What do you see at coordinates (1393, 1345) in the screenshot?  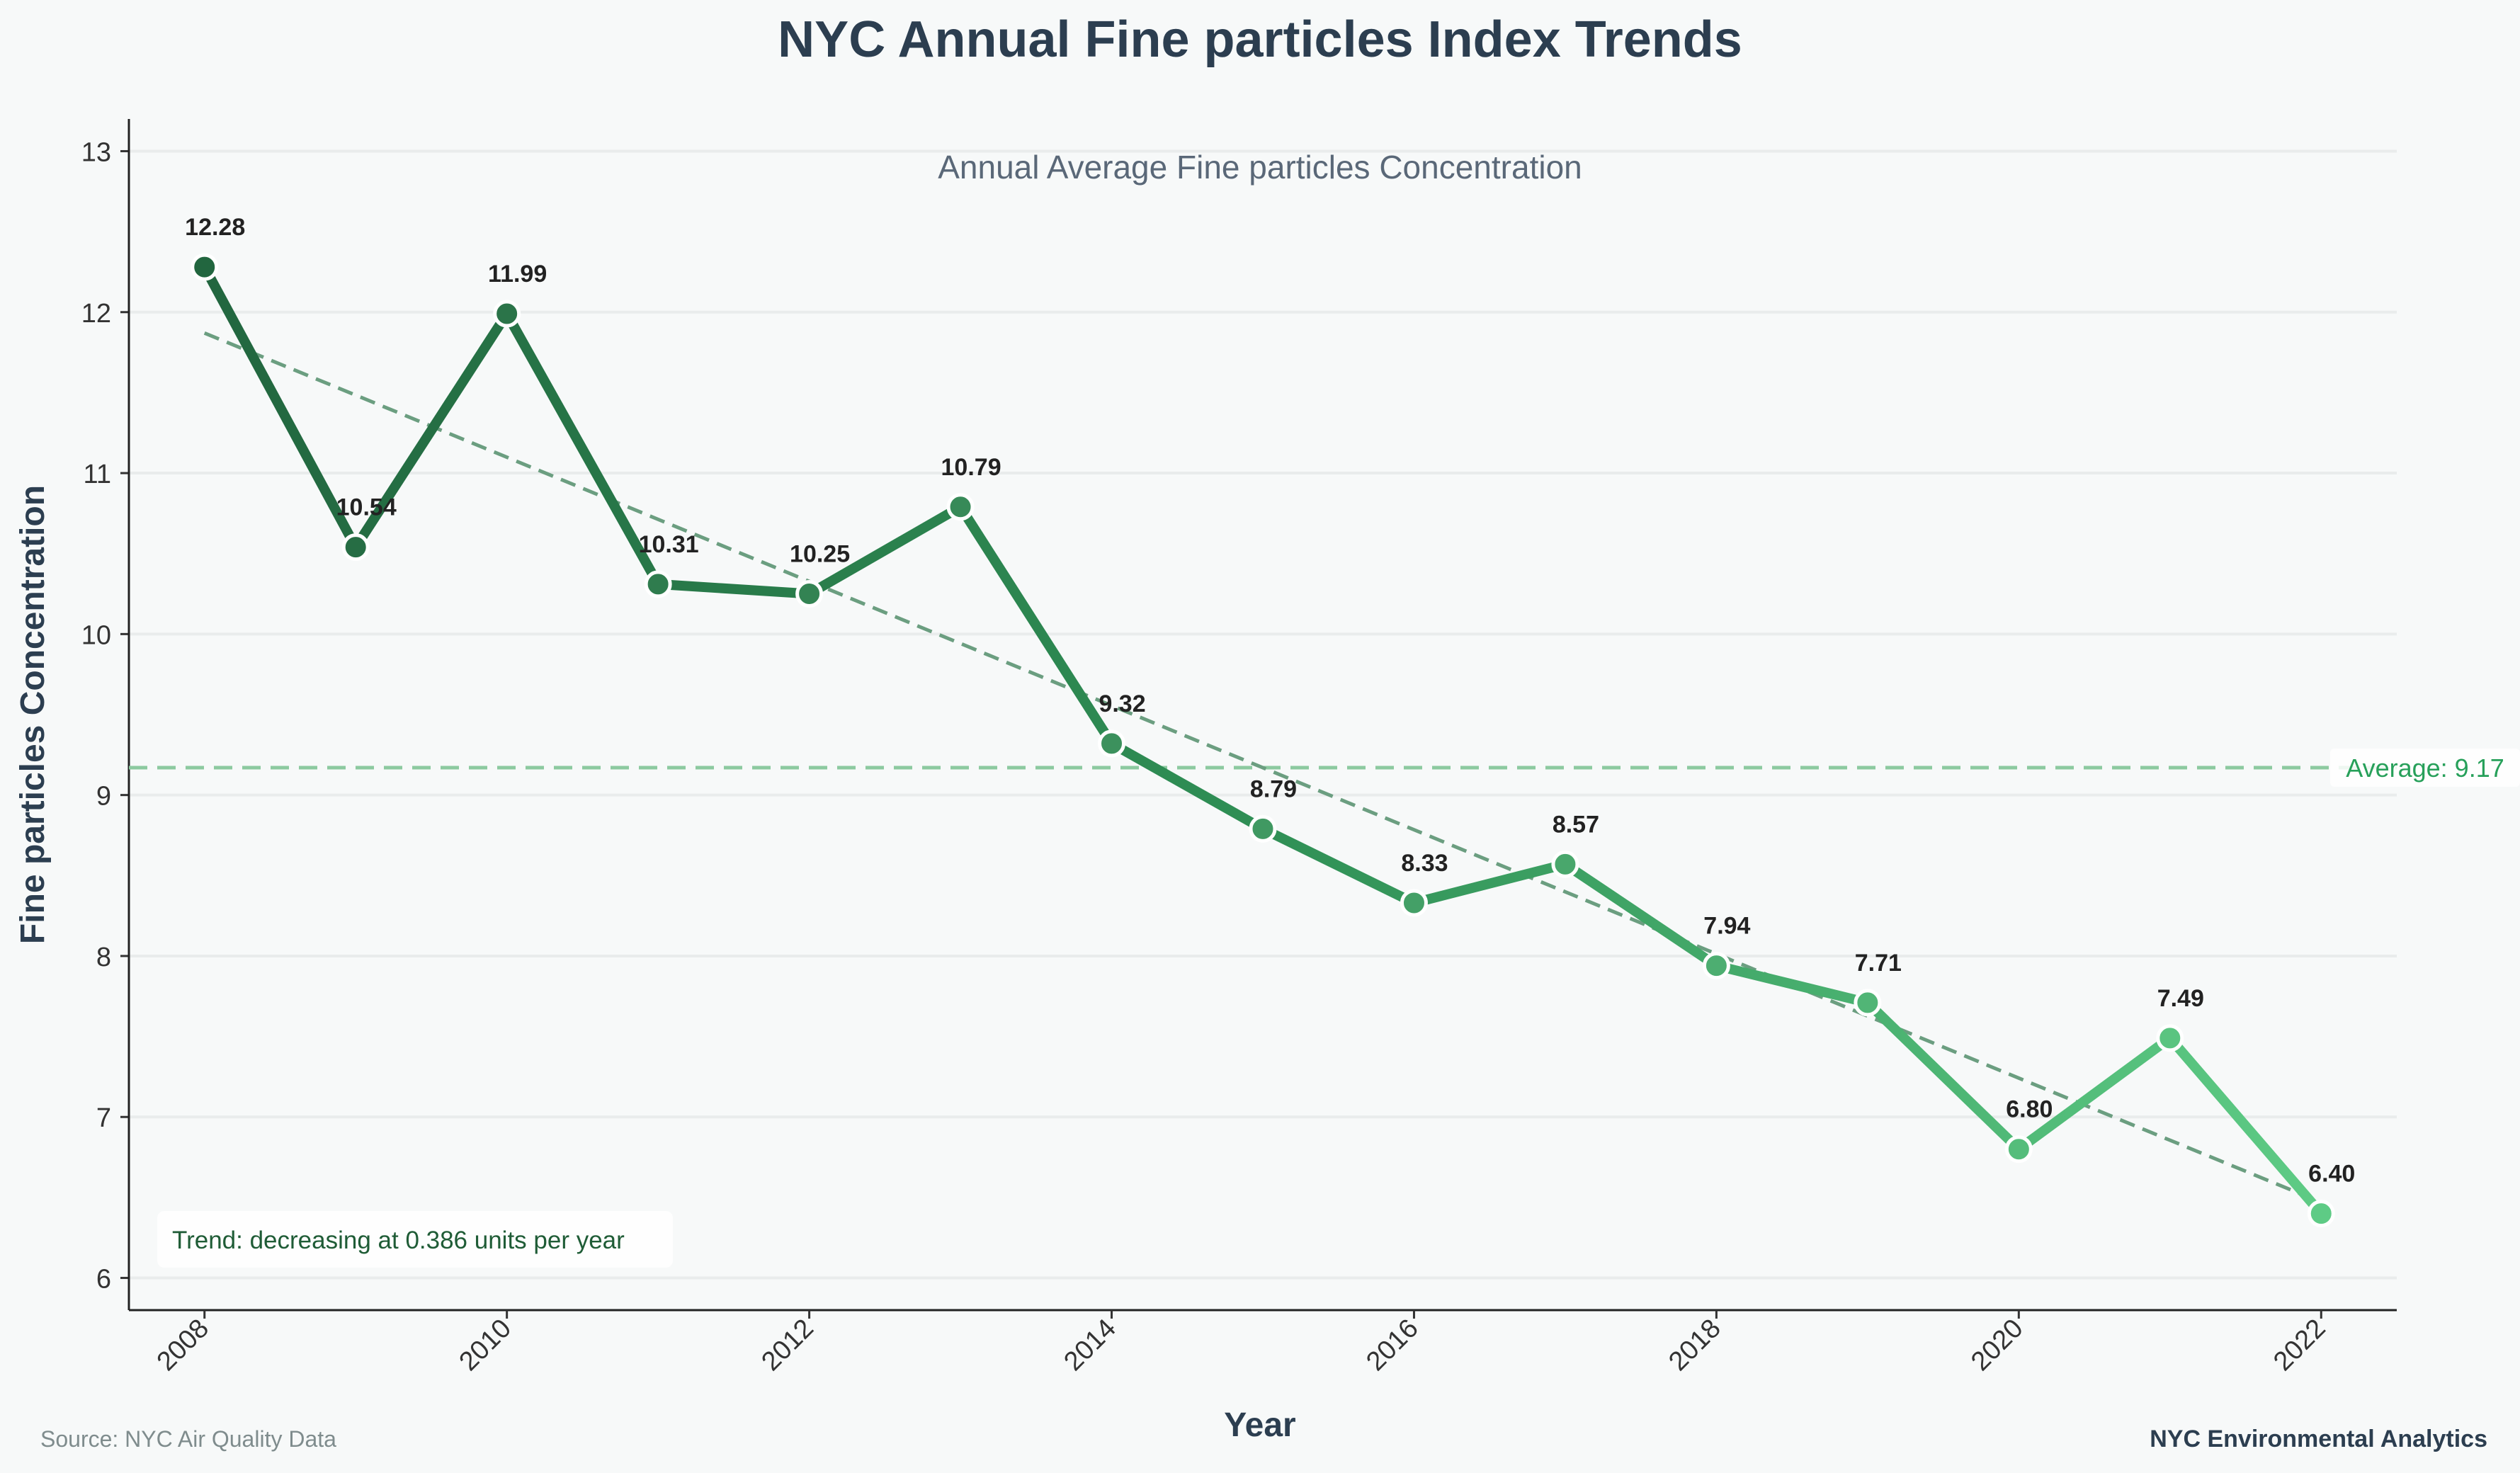 I see `x-tick-label: 2016` at bounding box center [1393, 1345].